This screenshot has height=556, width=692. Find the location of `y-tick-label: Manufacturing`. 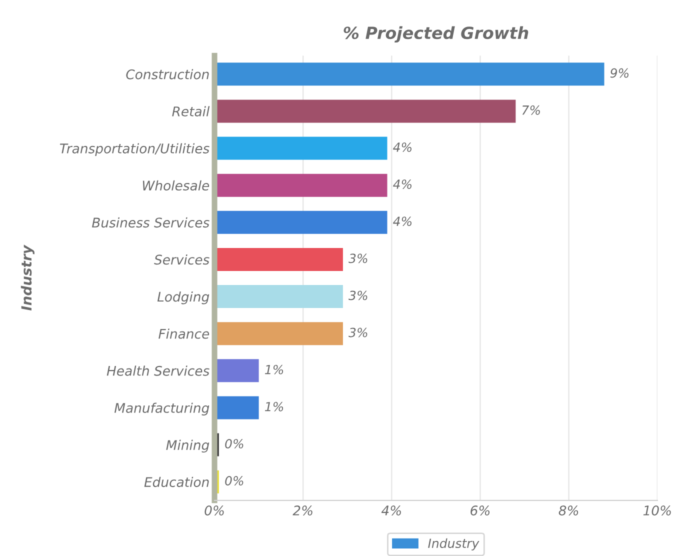

y-tick-label: Manufacturing is located at coordinates (162, 409).